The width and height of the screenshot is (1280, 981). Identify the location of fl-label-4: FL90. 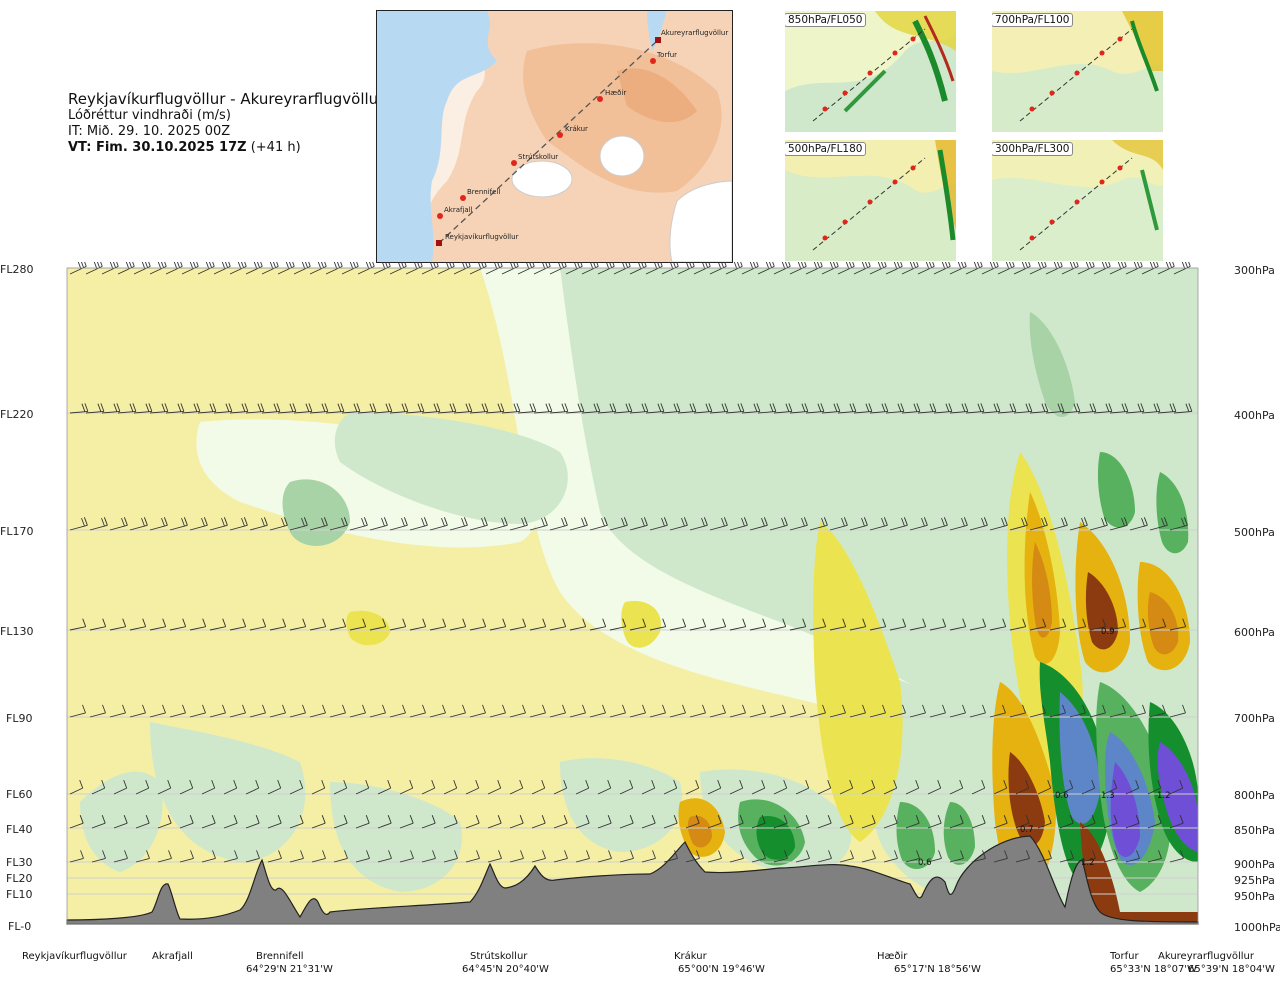
(19, 718).